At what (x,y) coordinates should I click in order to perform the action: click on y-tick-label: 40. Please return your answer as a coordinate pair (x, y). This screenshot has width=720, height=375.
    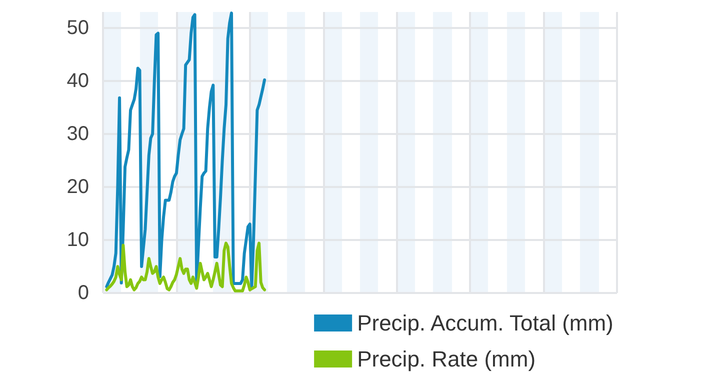
    Looking at the image, I should click on (77, 81).